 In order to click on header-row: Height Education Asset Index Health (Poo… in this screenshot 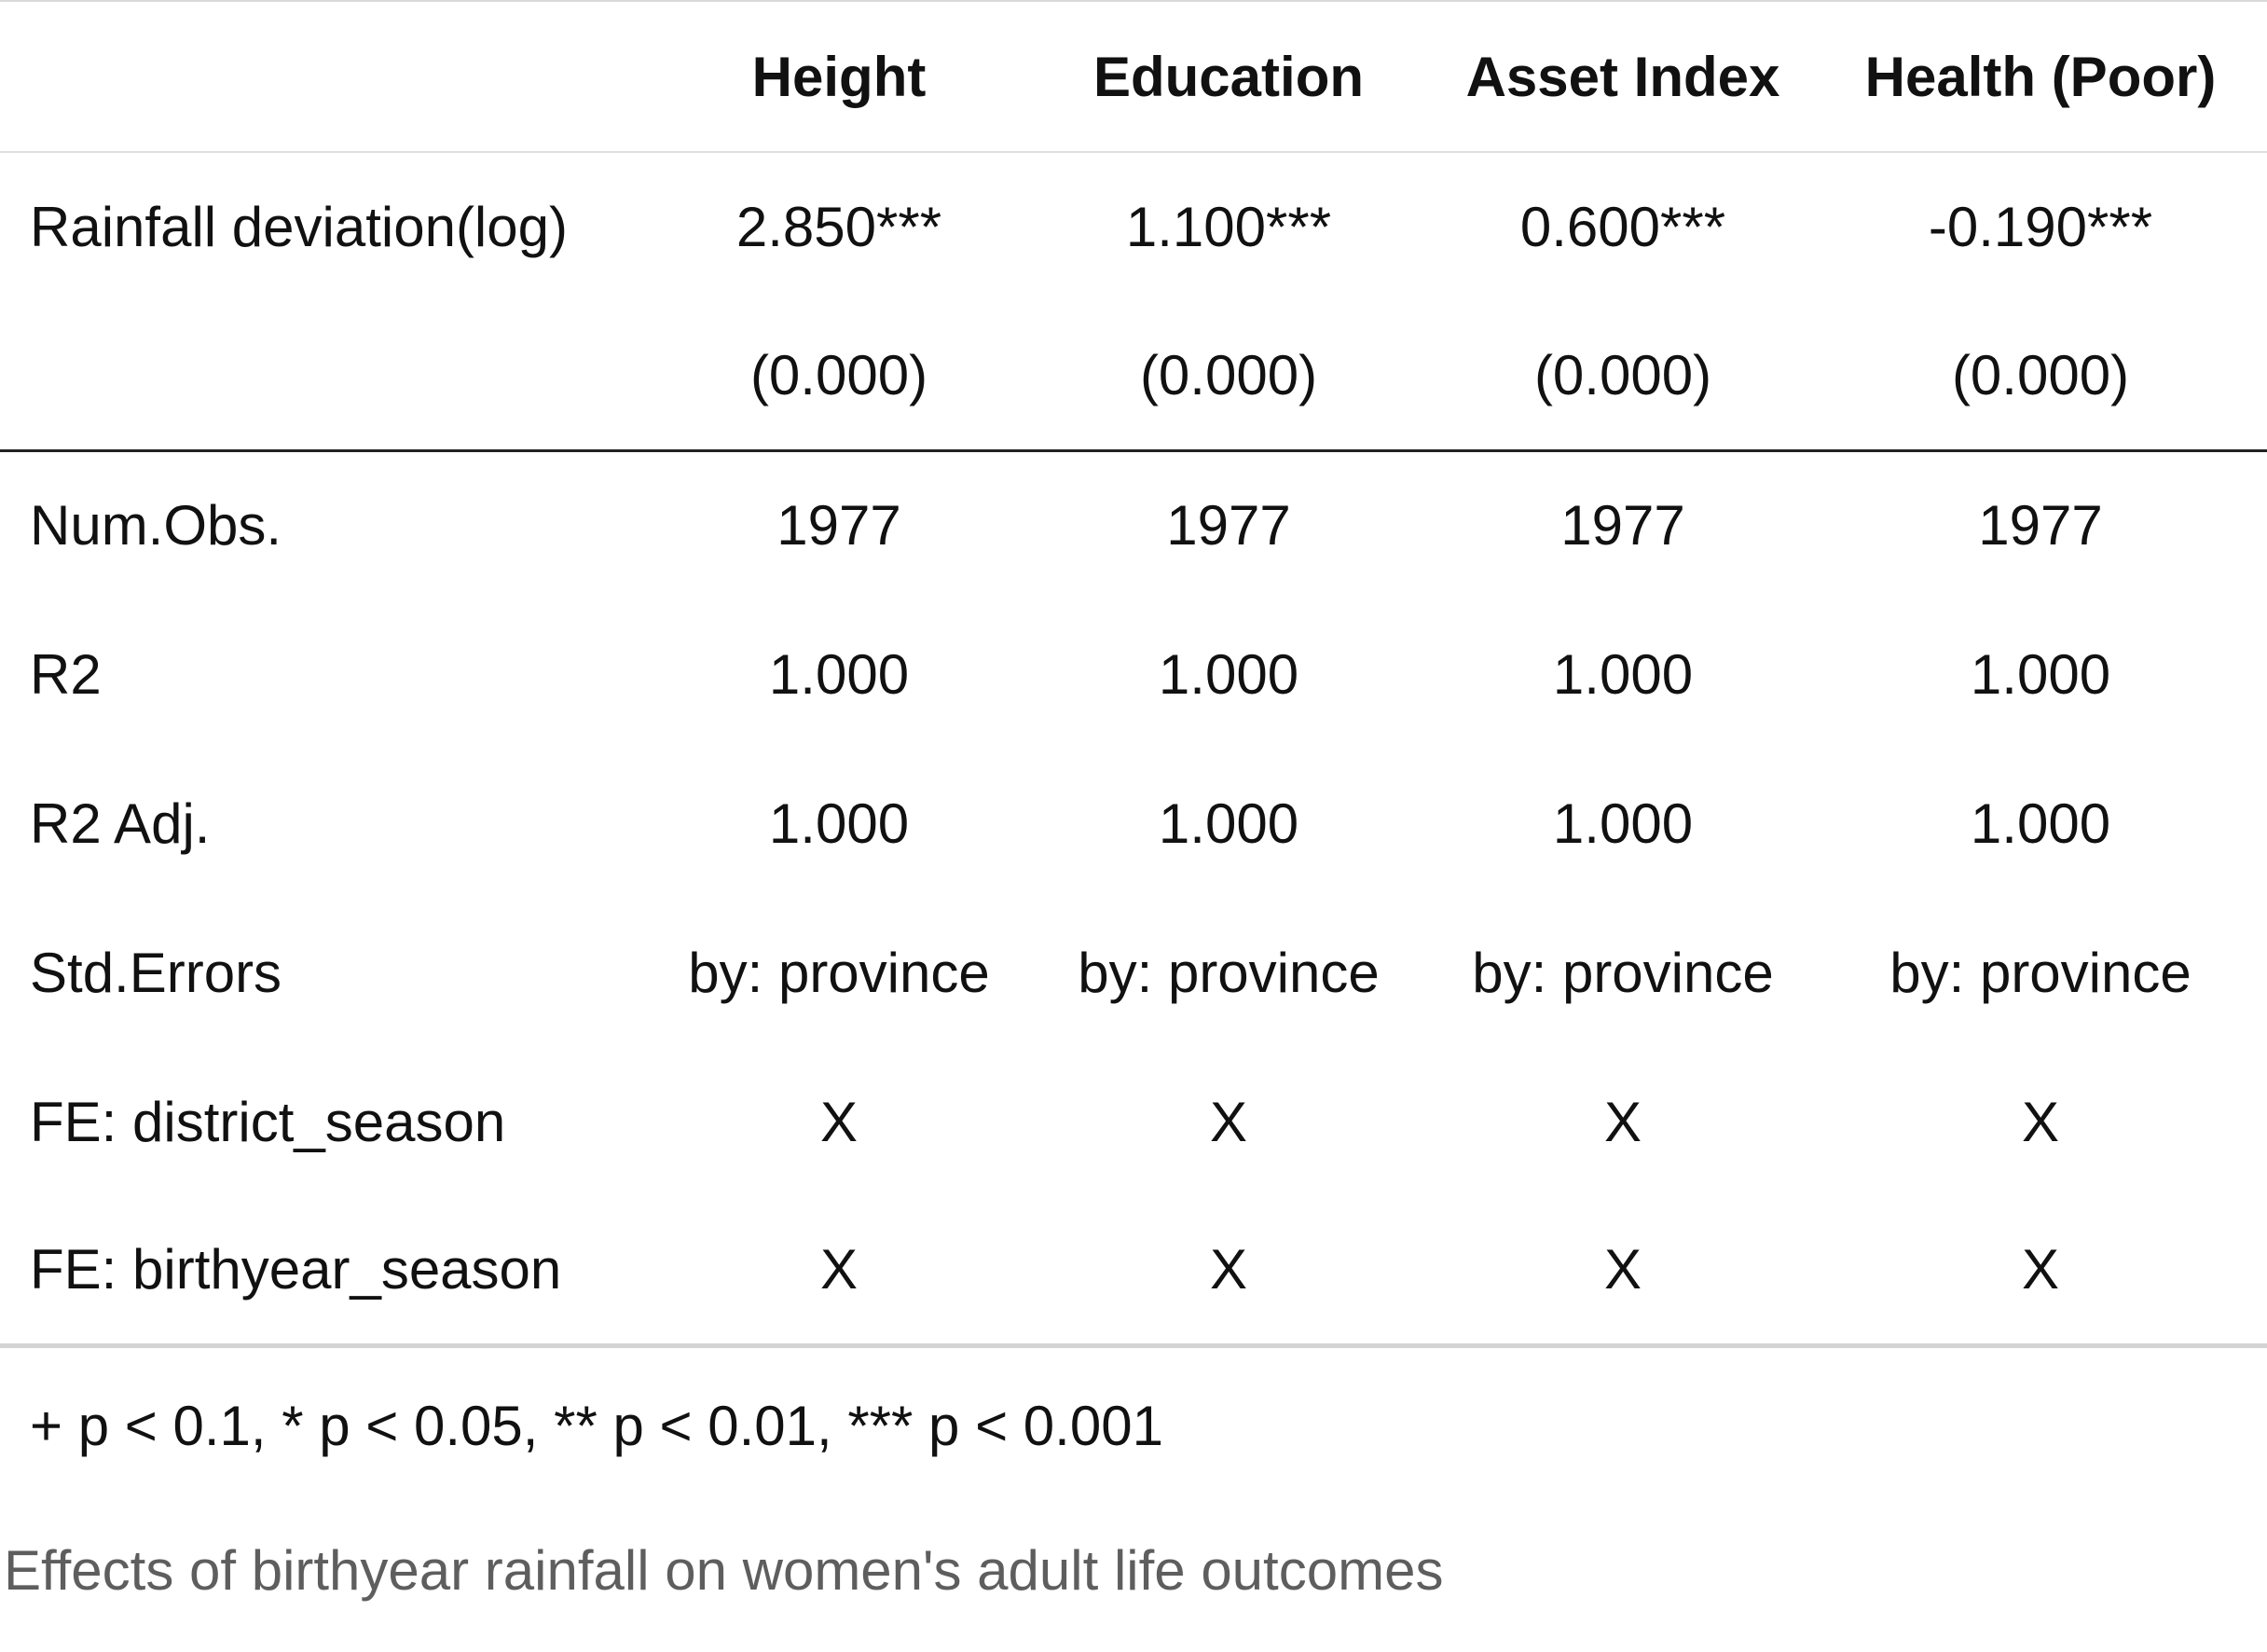, I will do `click(1133, 76)`.